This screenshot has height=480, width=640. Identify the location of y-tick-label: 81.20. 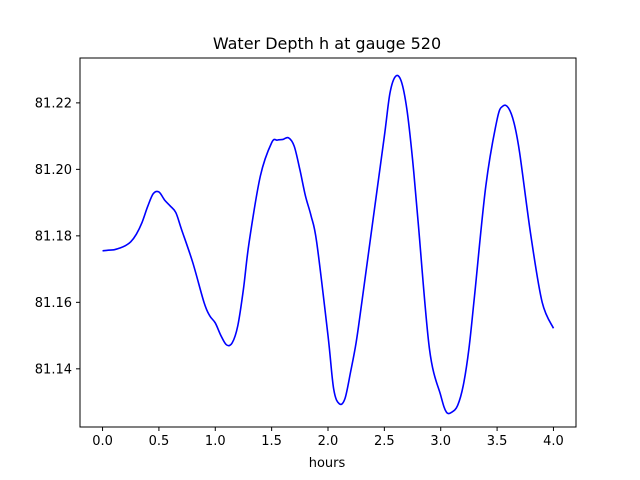
(53, 170).